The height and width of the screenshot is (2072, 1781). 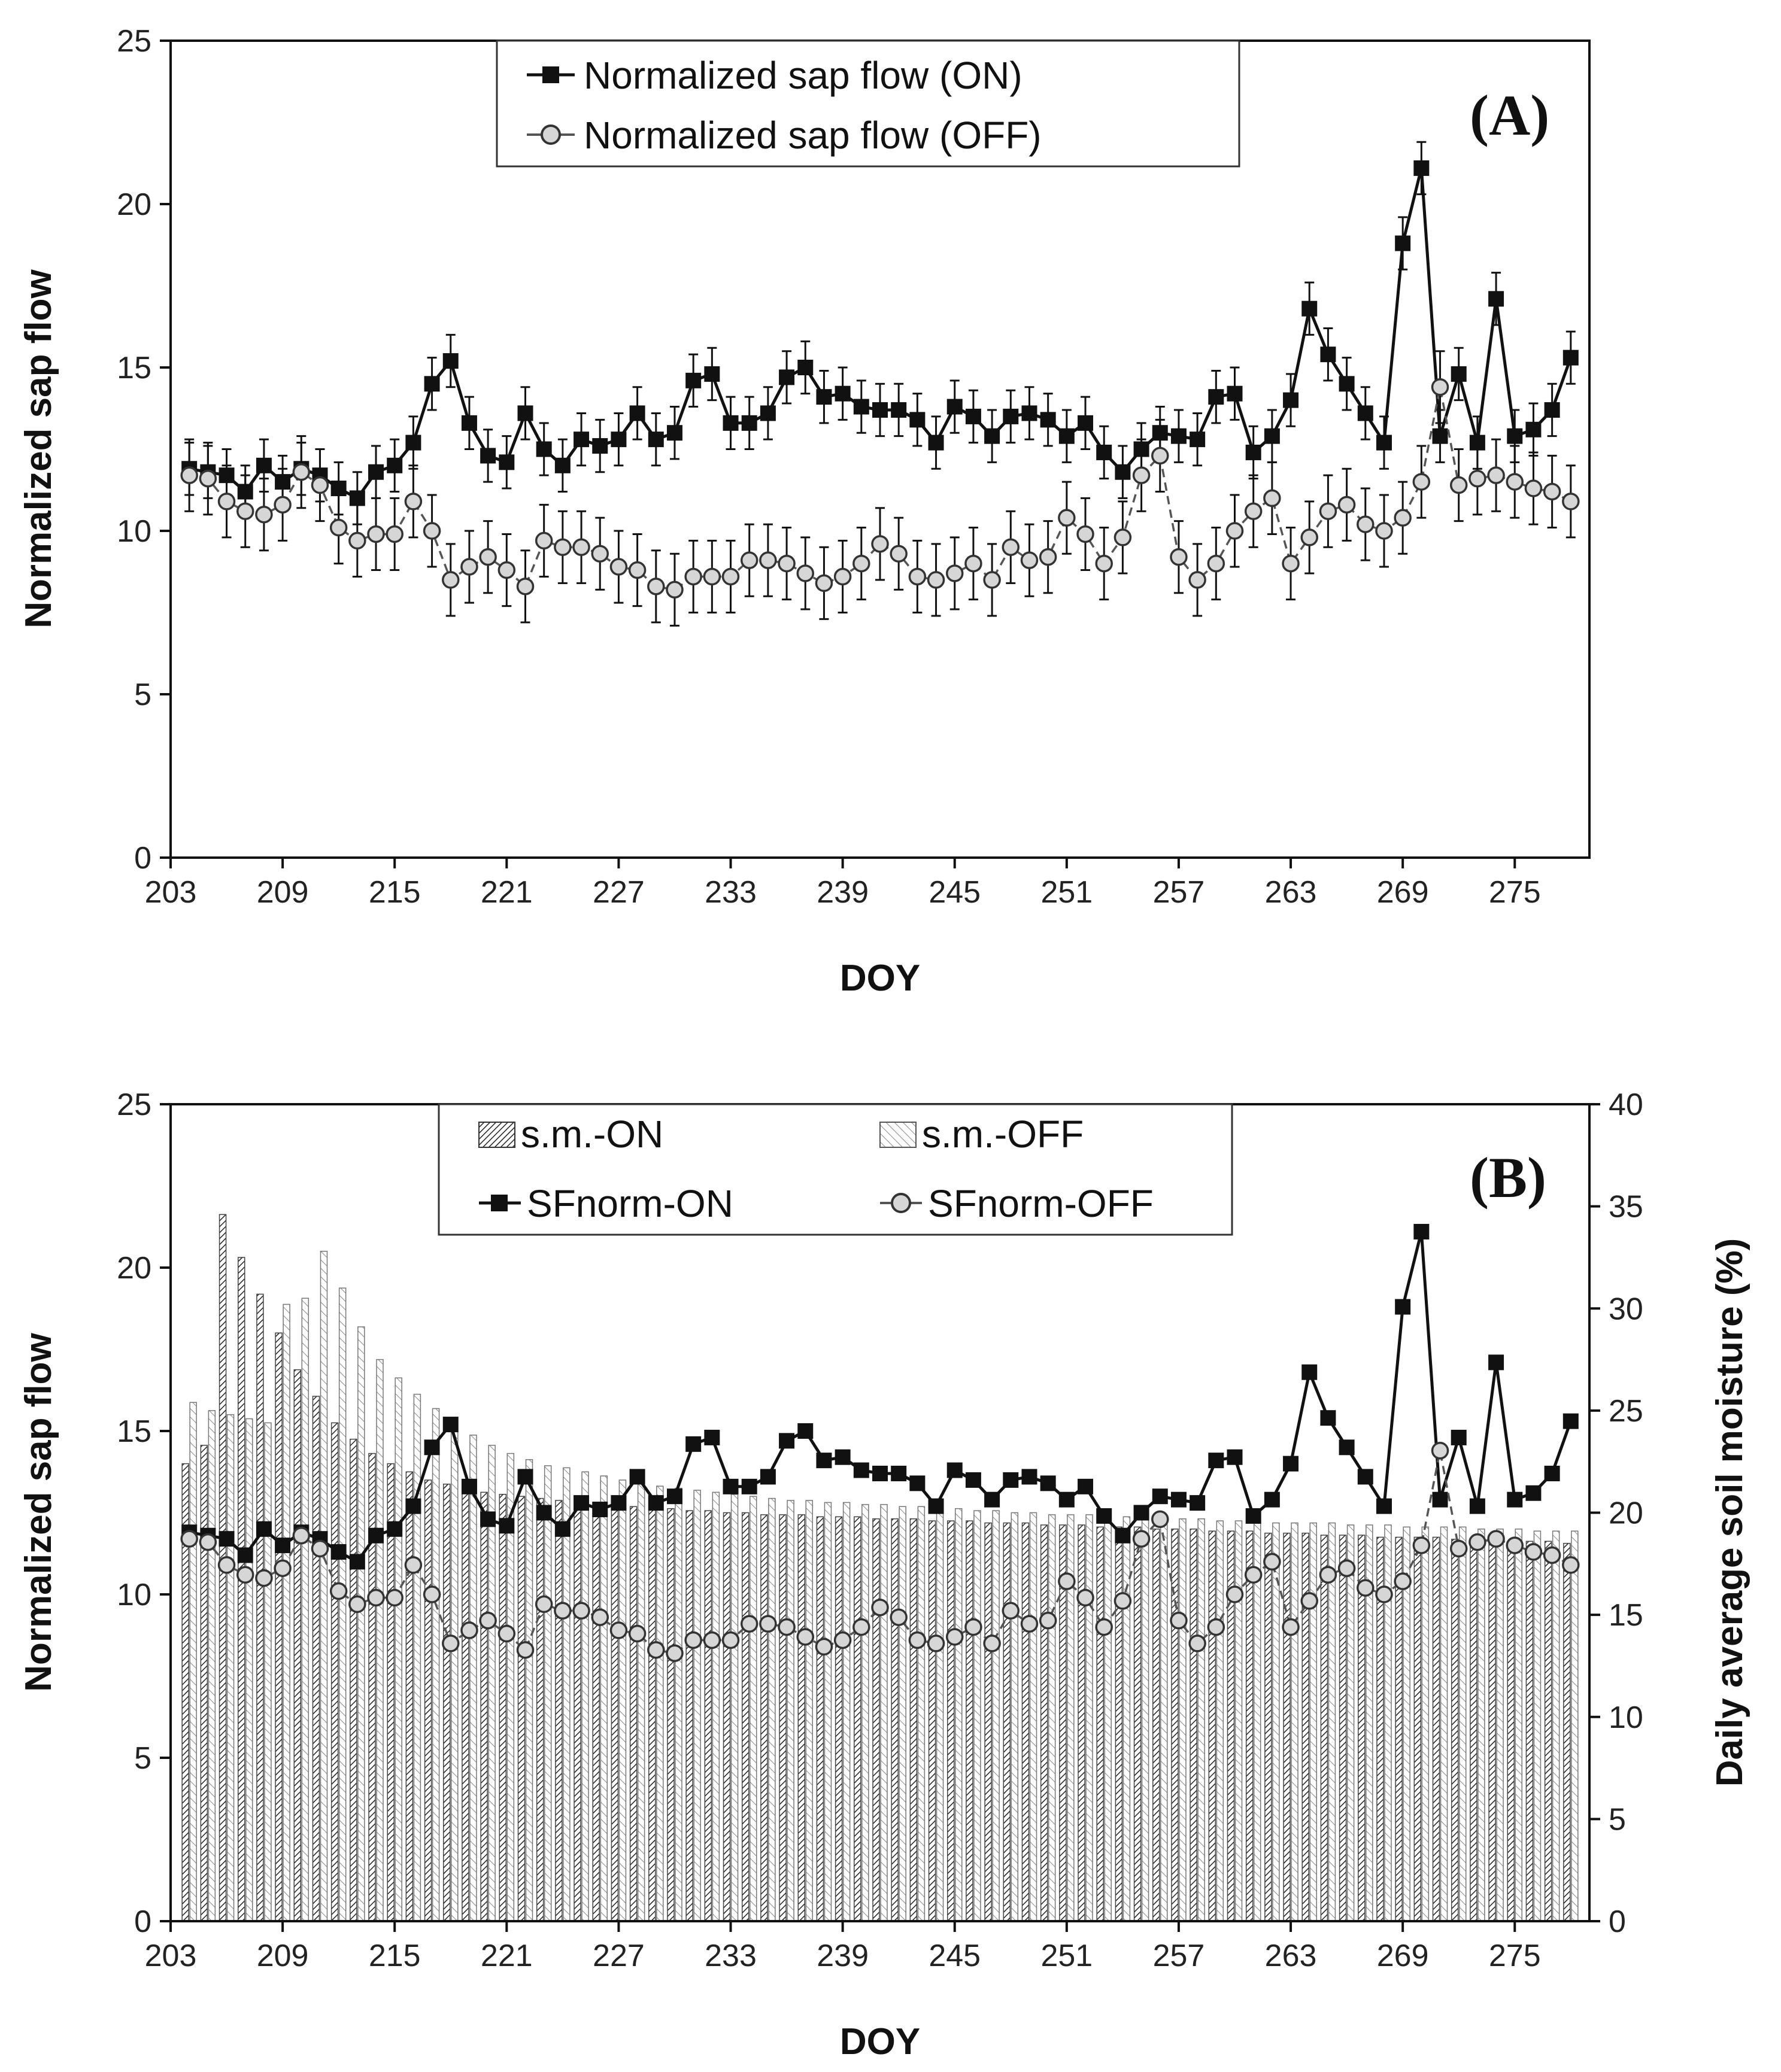 What do you see at coordinates (630, 1203) in the screenshot?
I see `legend-sfnorm-on-label: SFnorm-ON` at bounding box center [630, 1203].